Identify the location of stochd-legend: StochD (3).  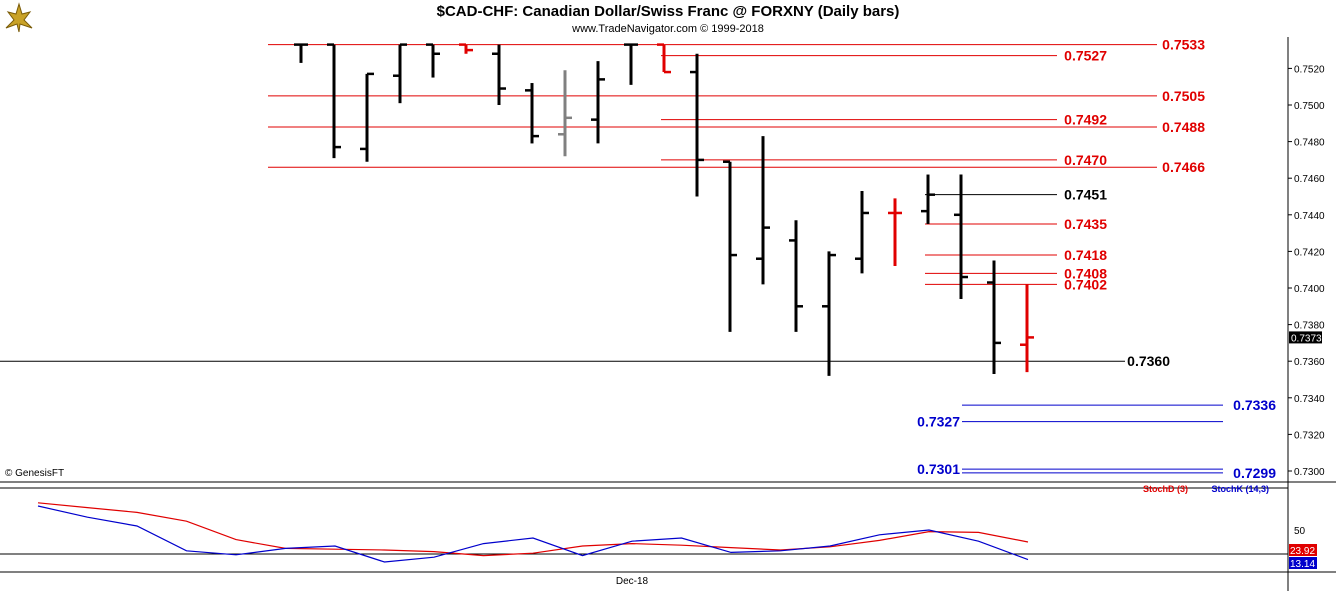
(1165, 489).